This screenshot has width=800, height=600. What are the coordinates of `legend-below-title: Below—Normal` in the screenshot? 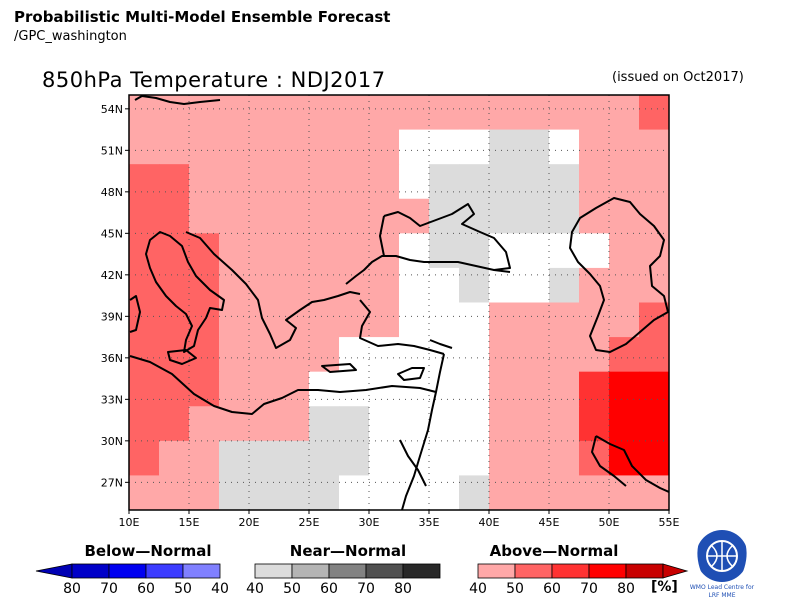 It's located at (147, 551).